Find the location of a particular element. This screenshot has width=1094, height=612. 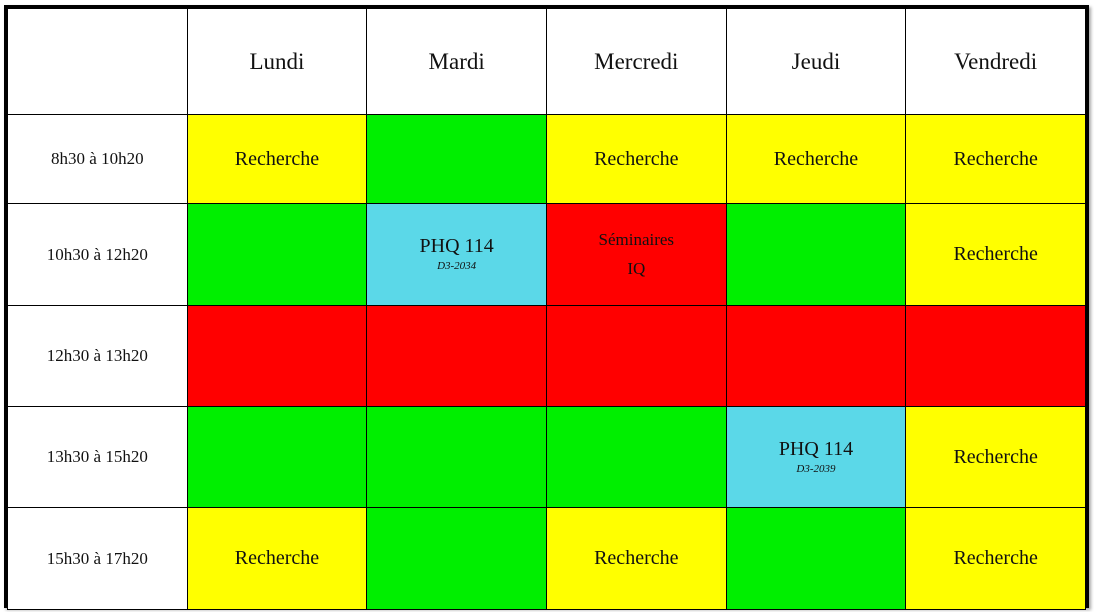

time-slot-label: 12h30 à 13h20 is located at coordinates (97, 356).